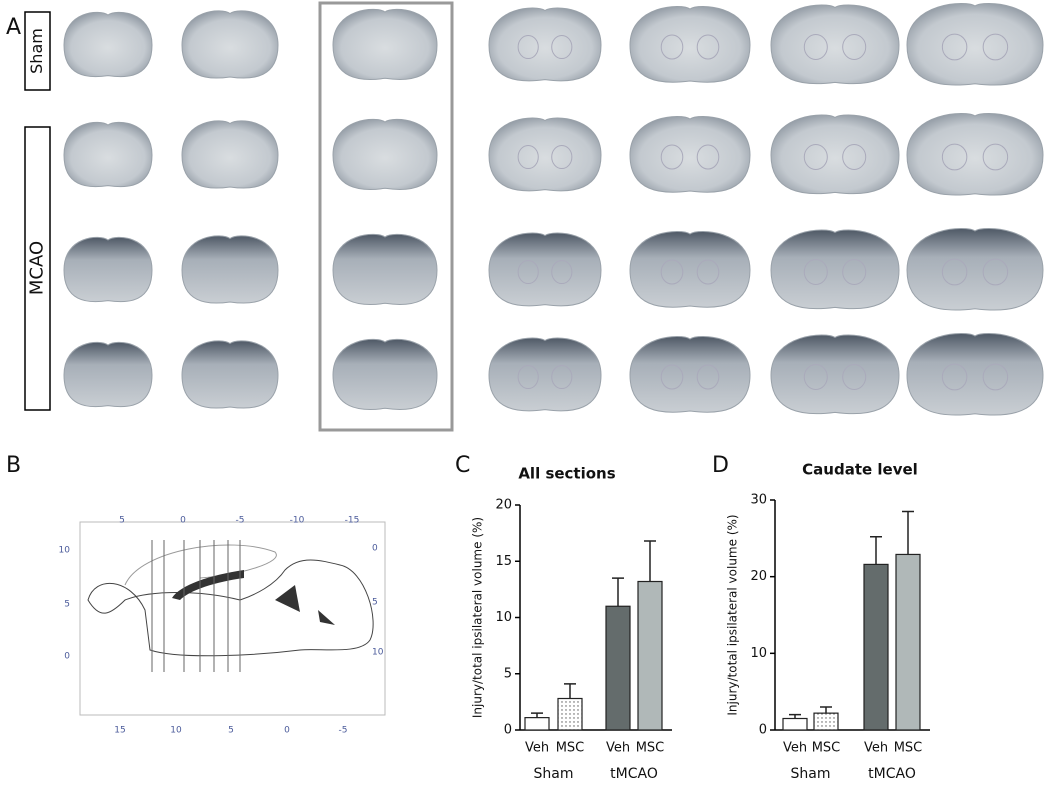  I want to click on atlas-tick: -15, so click(352, 521).